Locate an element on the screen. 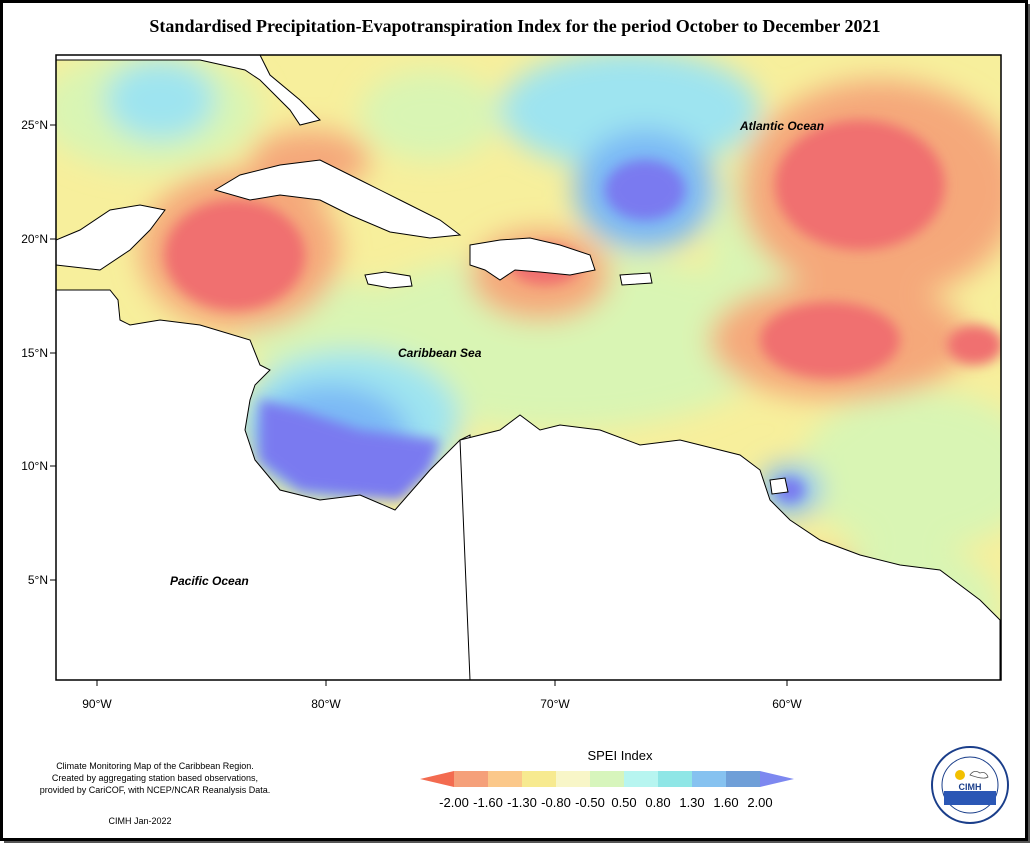 The width and height of the screenshot is (1030, 843). legend-tick-label: -1.30 is located at coordinates (522, 802).